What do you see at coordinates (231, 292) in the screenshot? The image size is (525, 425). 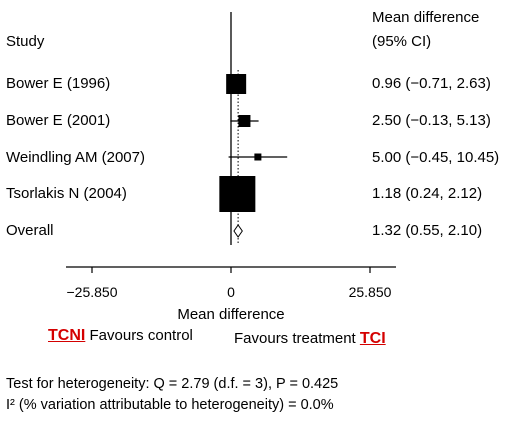 I see `x-tick-label-1: 0` at bounding box center [231, 292].